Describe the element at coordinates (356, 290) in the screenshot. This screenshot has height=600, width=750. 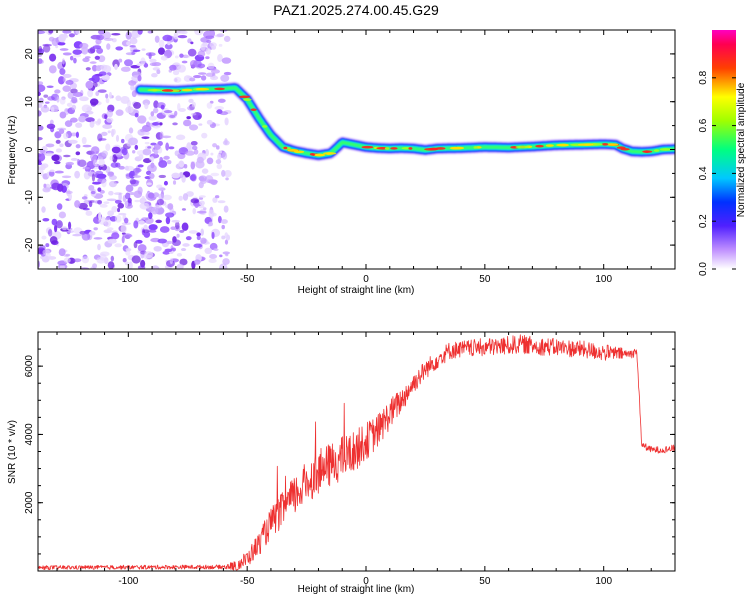
I see `spectrogram-x-label: Height of straight line (km)` at that location.